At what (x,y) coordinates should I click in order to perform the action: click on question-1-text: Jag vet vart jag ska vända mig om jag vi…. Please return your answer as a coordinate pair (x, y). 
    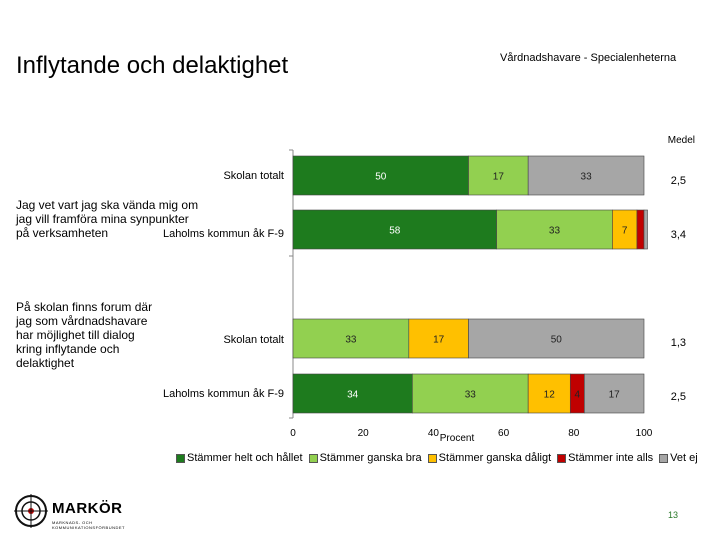
    Looking at the image, I should click on (107, 219).